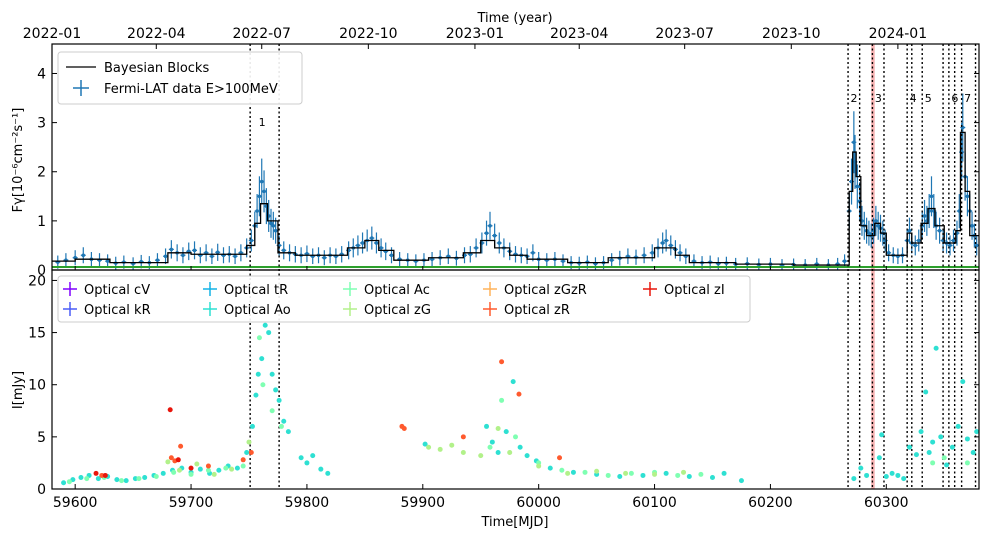 This screenshot has width=996, height=541. What do you see at coordinates (898, 34) in the screenshot?
I see `top-x-tick-label: 2024-01` at bounding box center [898, 34].